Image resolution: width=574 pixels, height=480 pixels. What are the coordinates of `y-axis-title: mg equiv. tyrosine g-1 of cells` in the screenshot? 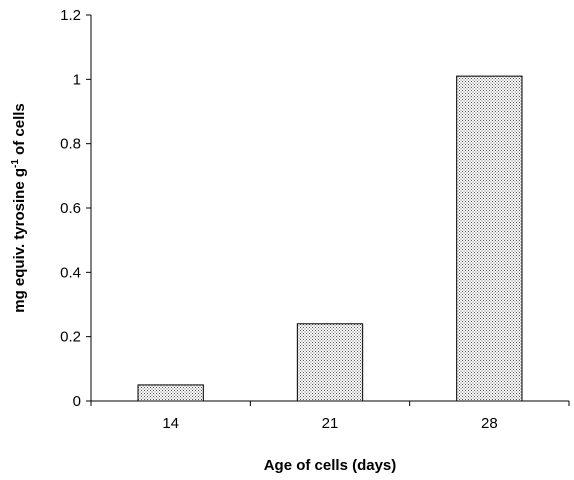 It's located at (19, 208).